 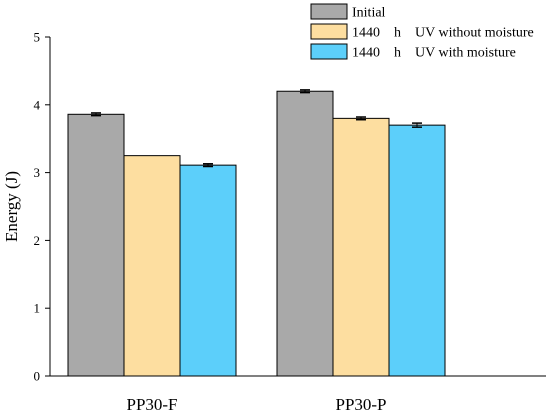 I want to click on legend-label: 1440 h UV with moisture, so click(x=434, y=53).